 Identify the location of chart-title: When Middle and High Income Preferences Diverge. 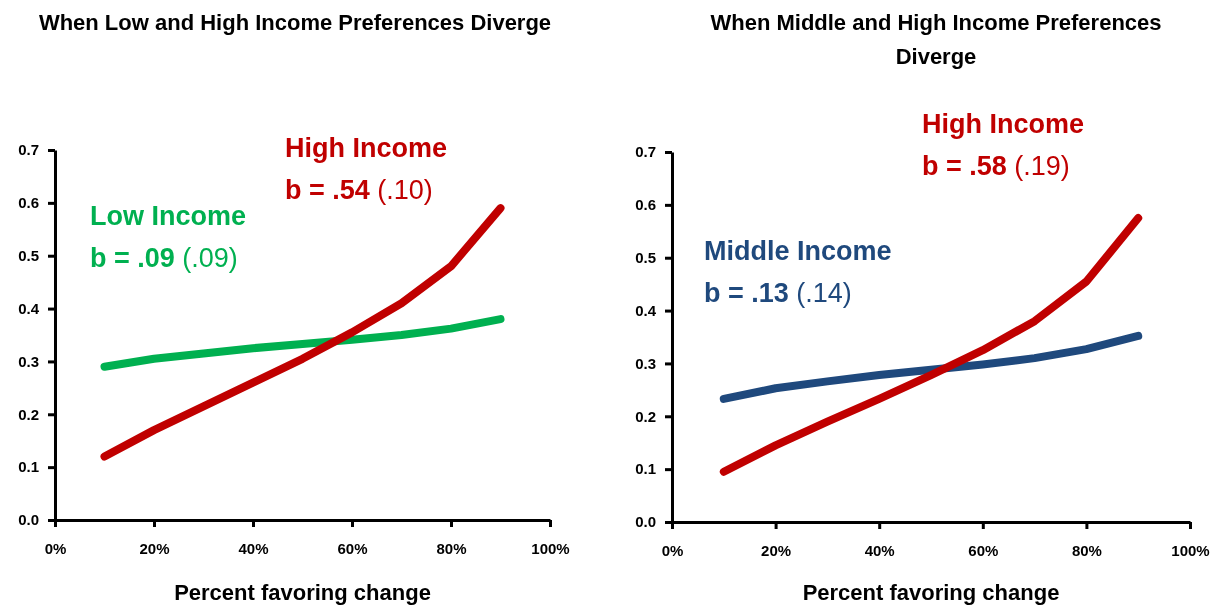
(936, 39).